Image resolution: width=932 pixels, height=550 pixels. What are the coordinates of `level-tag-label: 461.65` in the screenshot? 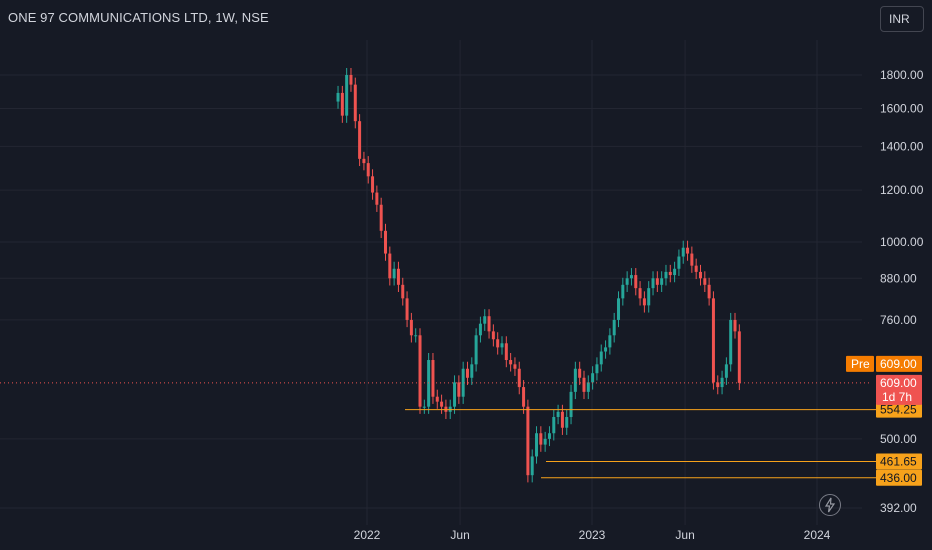 It's located at (898, 462).